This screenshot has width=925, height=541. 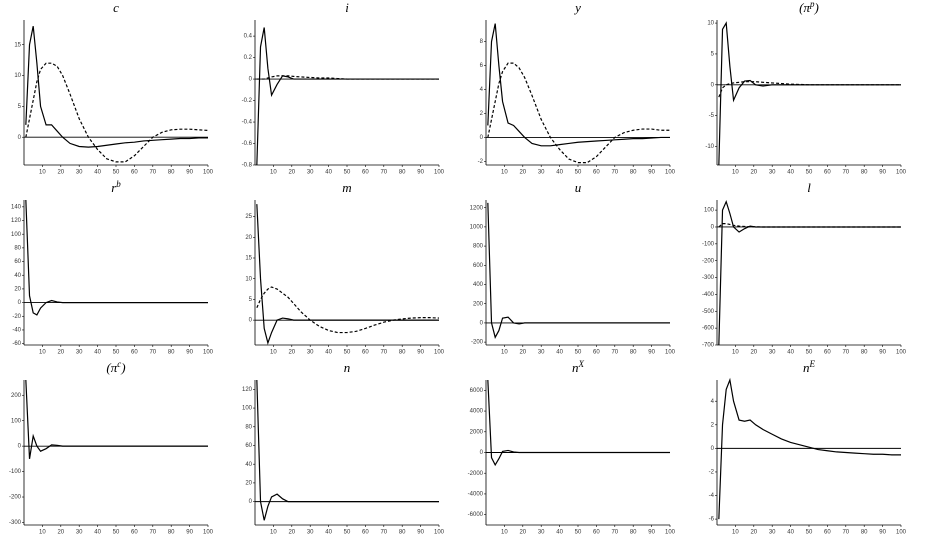 I want to click on y-tick-label: -40, so click(x=16, y=331).